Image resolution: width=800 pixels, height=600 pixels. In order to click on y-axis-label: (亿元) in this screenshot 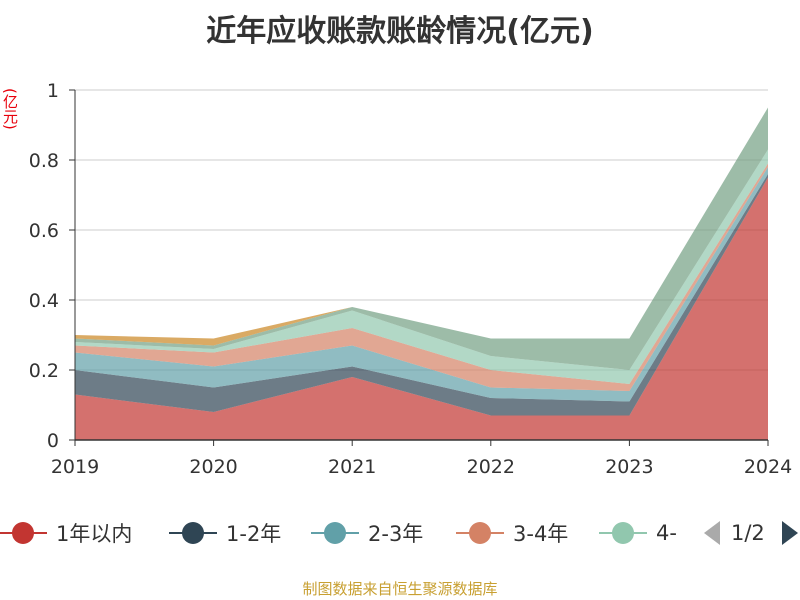, I will do `click(10, 109)`.